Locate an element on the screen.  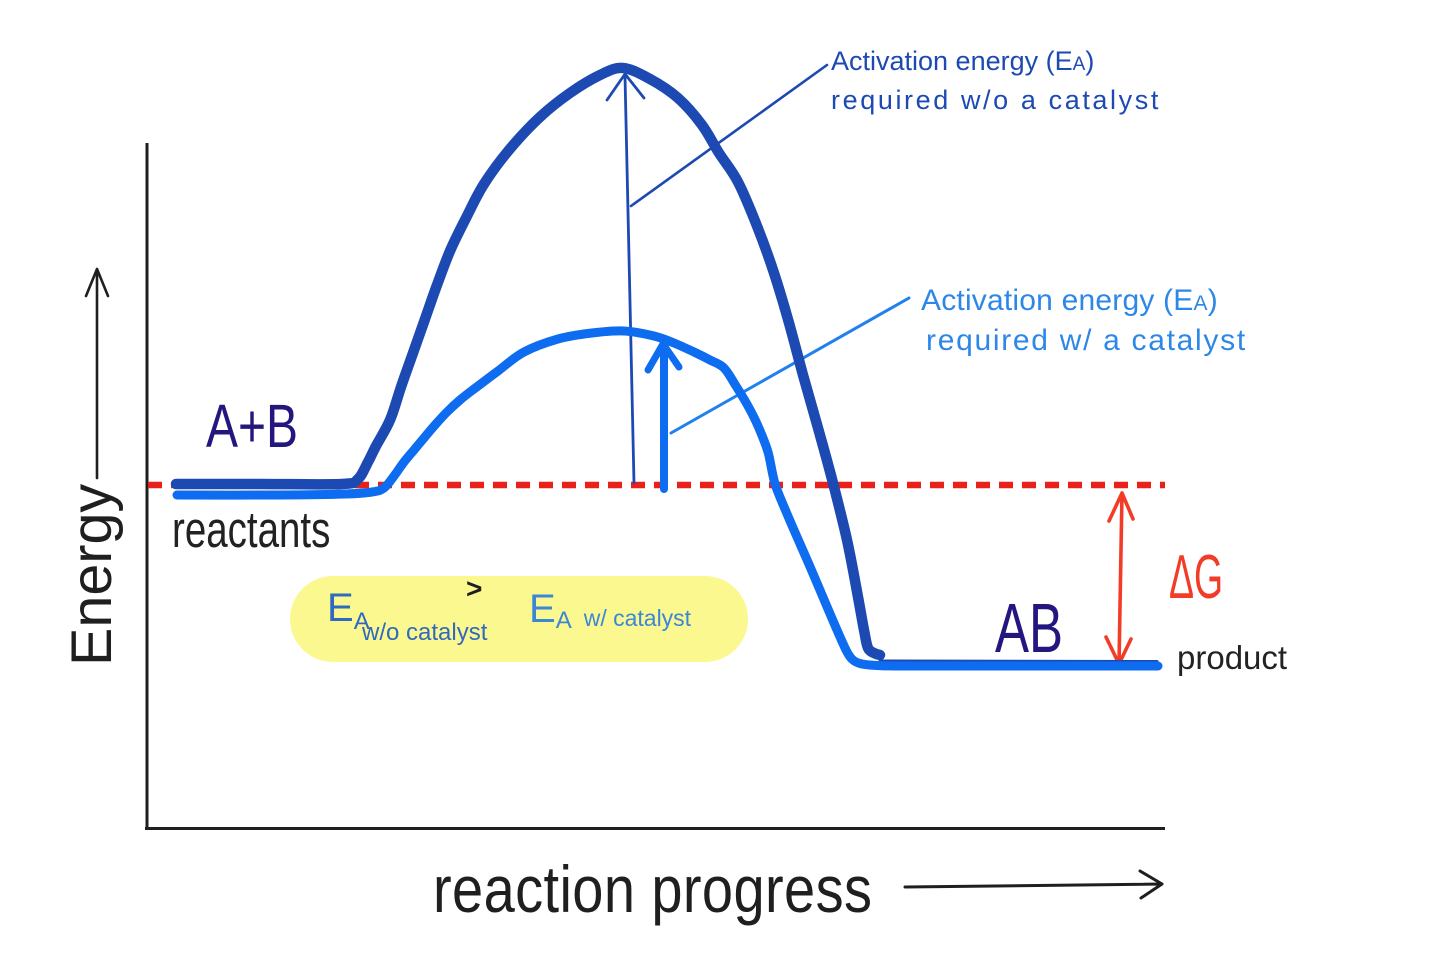
svg-text: reaction progress is located at coordinates (652, 889).